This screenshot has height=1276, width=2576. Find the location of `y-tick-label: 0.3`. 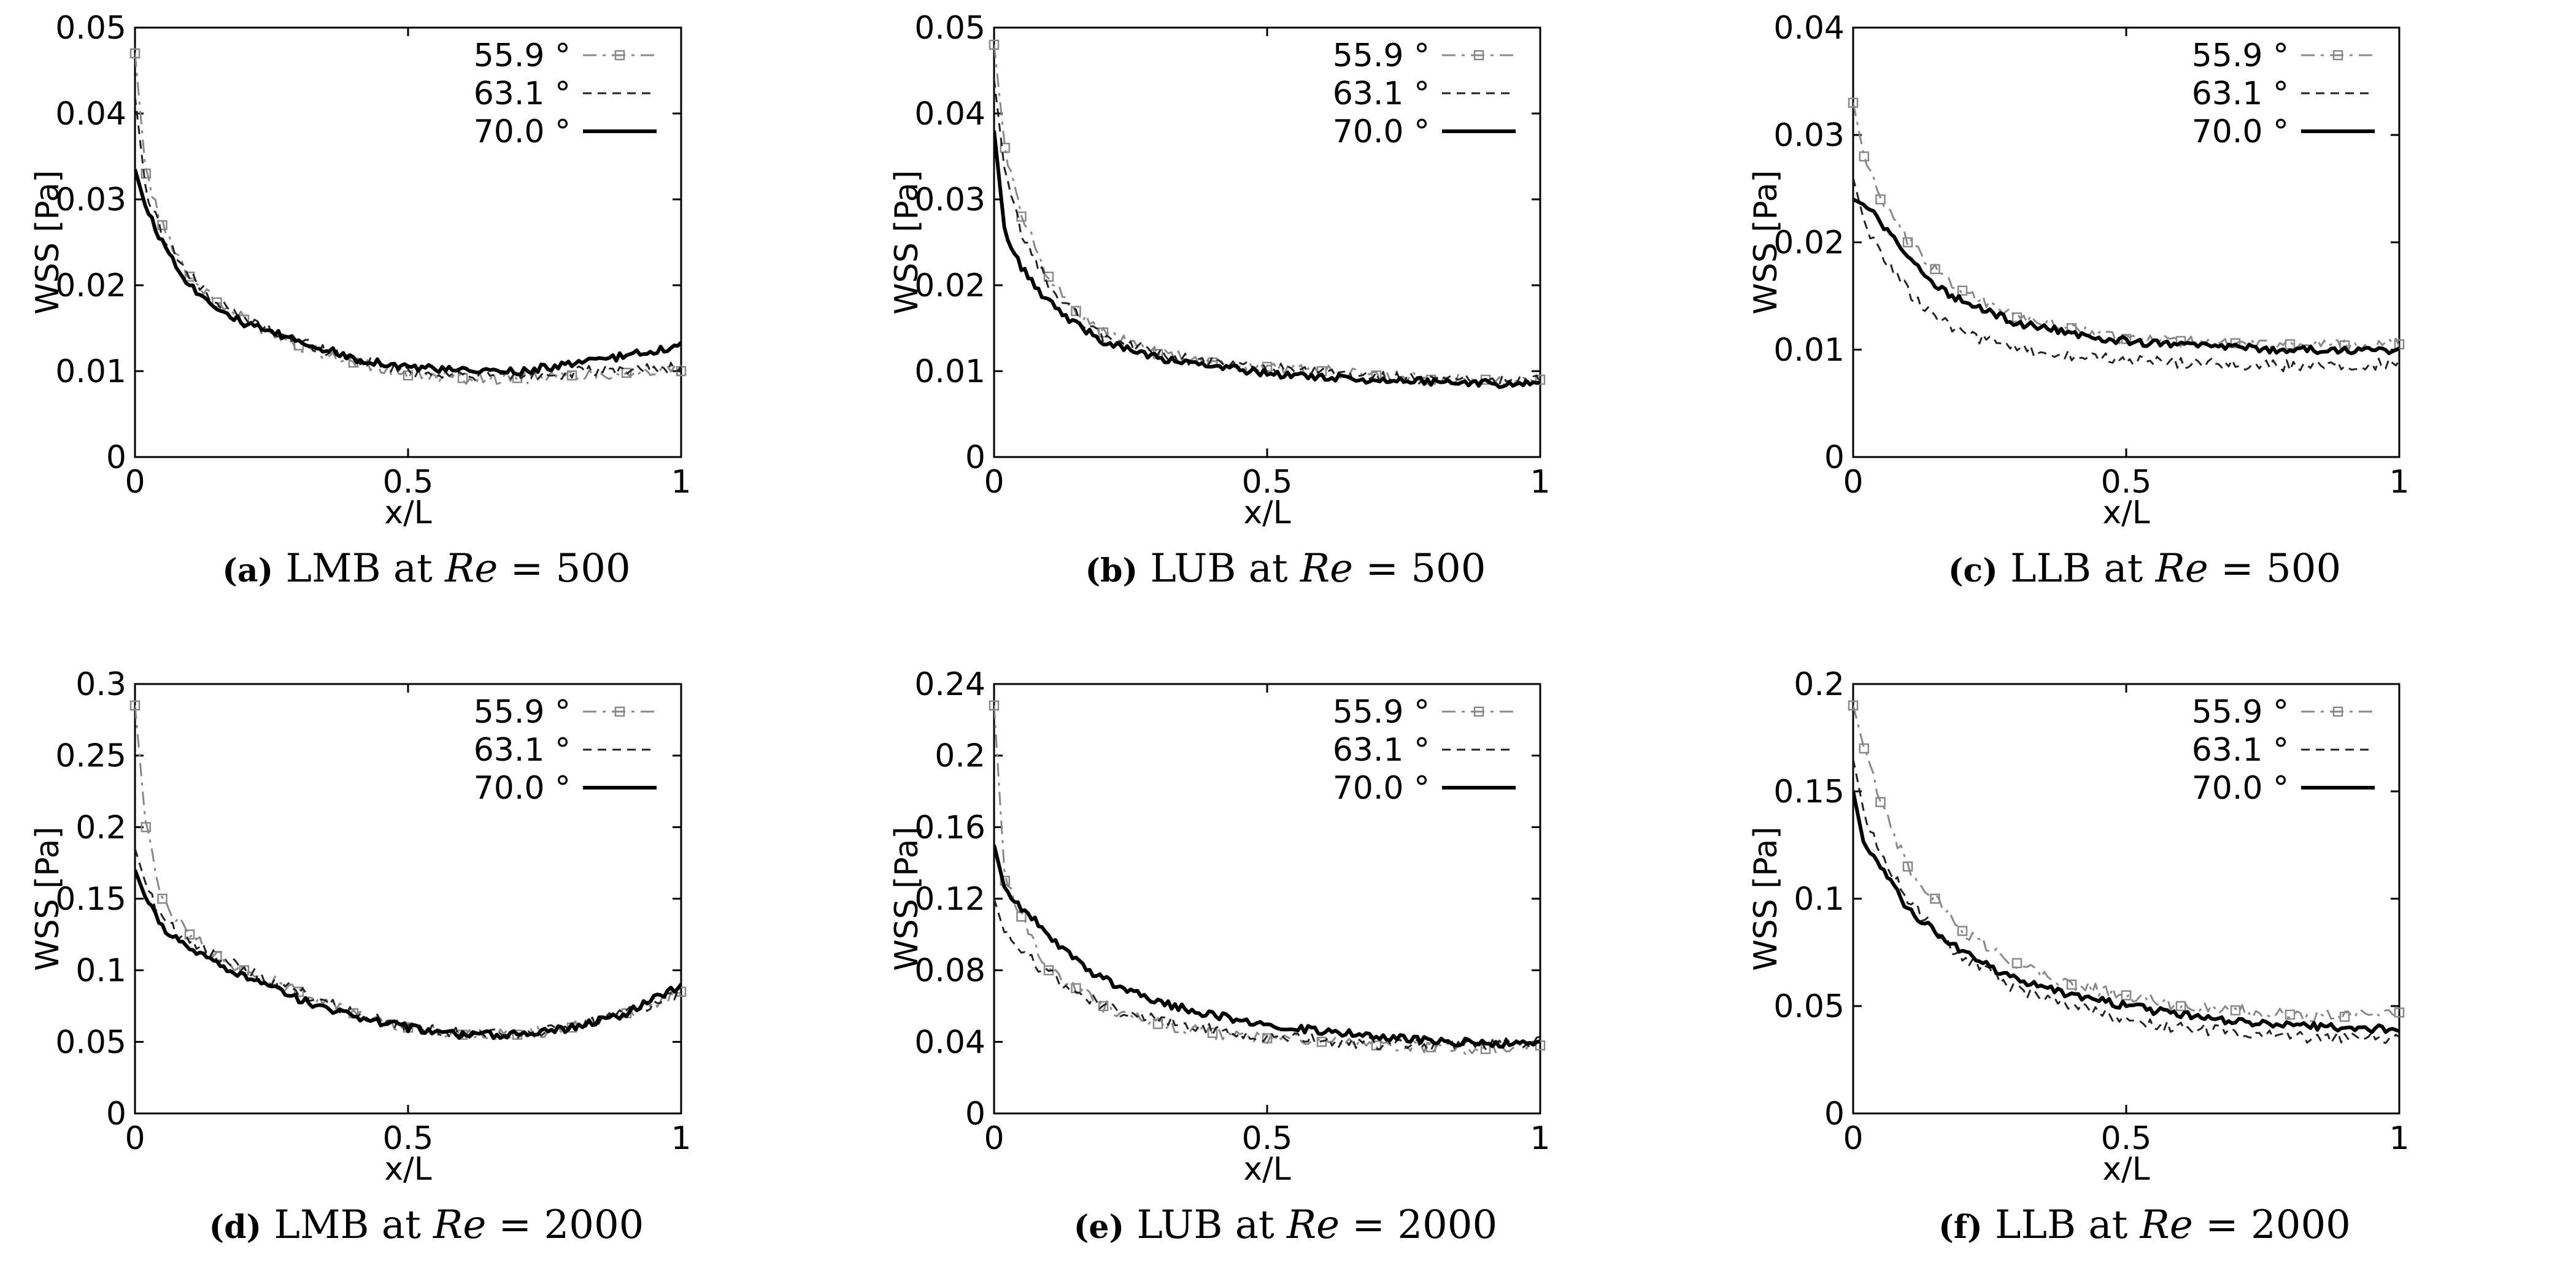

y-tick-label: 0.3 is located at coordinates (100, 685).